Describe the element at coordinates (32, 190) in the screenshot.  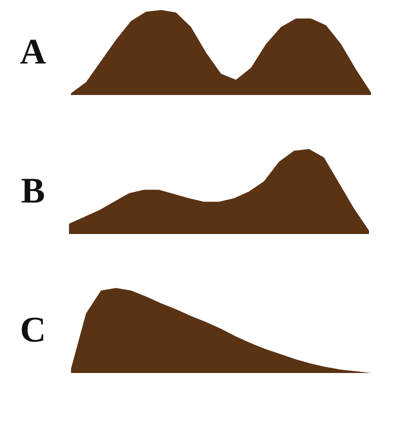
I see `text: B` at that location.